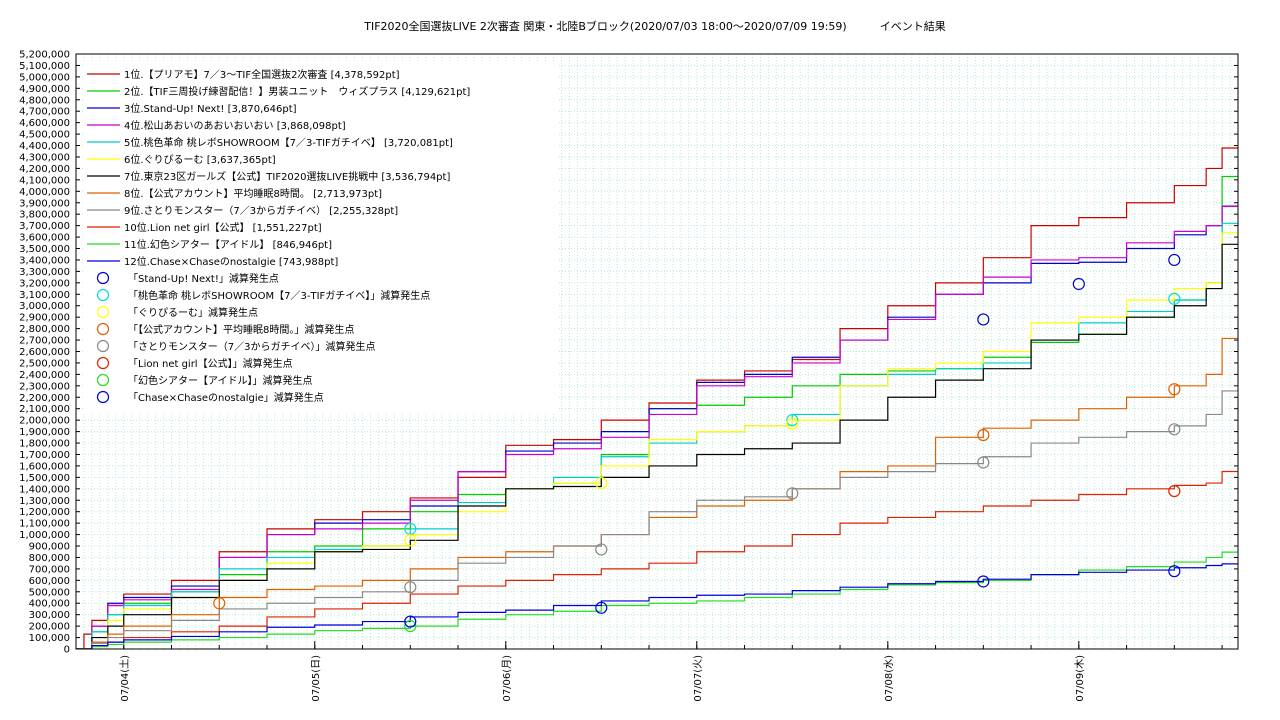 This screenshot has width=1280, height=720. What do you see at coordinates (44, 249) in the screenshot?
I see `y-tick-label: 3,500,000` at bounding box center [44, 249].